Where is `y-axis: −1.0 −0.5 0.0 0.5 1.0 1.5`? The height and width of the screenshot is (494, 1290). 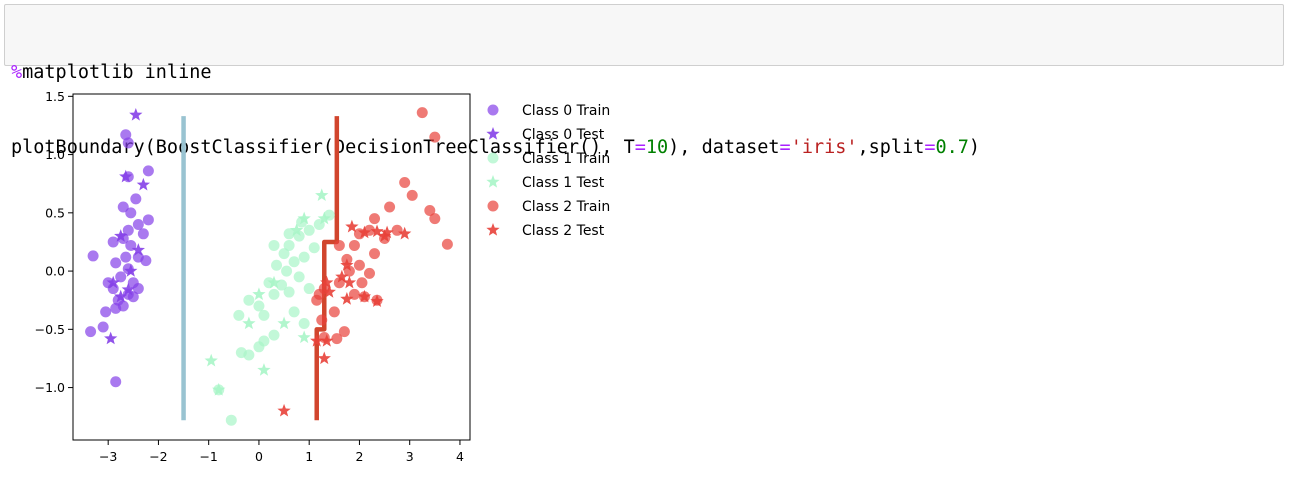
y-axis: −1.0 −0.5 0.0 0.5 1.0 1.5 is located at coordinates (54, 242).